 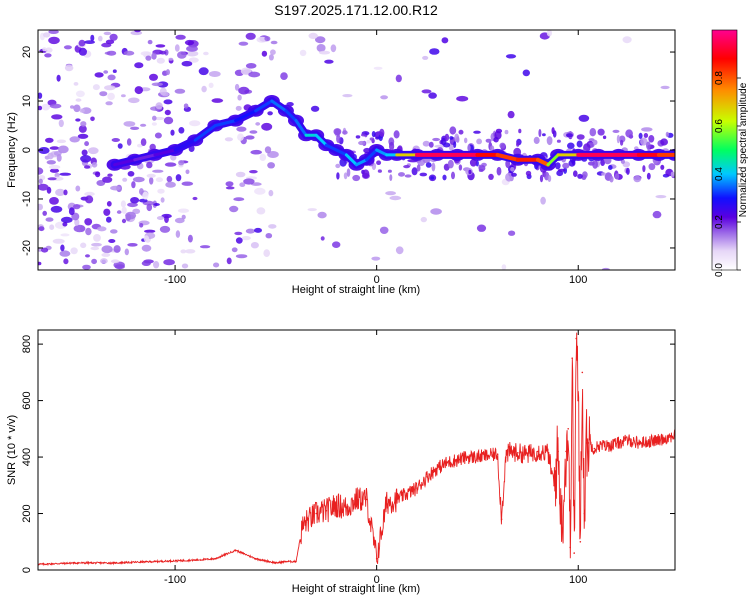 What do you see at coordinates (724, 150) in the screenshot?
I see `colorbar-frame` at bounding box center [724, 150].